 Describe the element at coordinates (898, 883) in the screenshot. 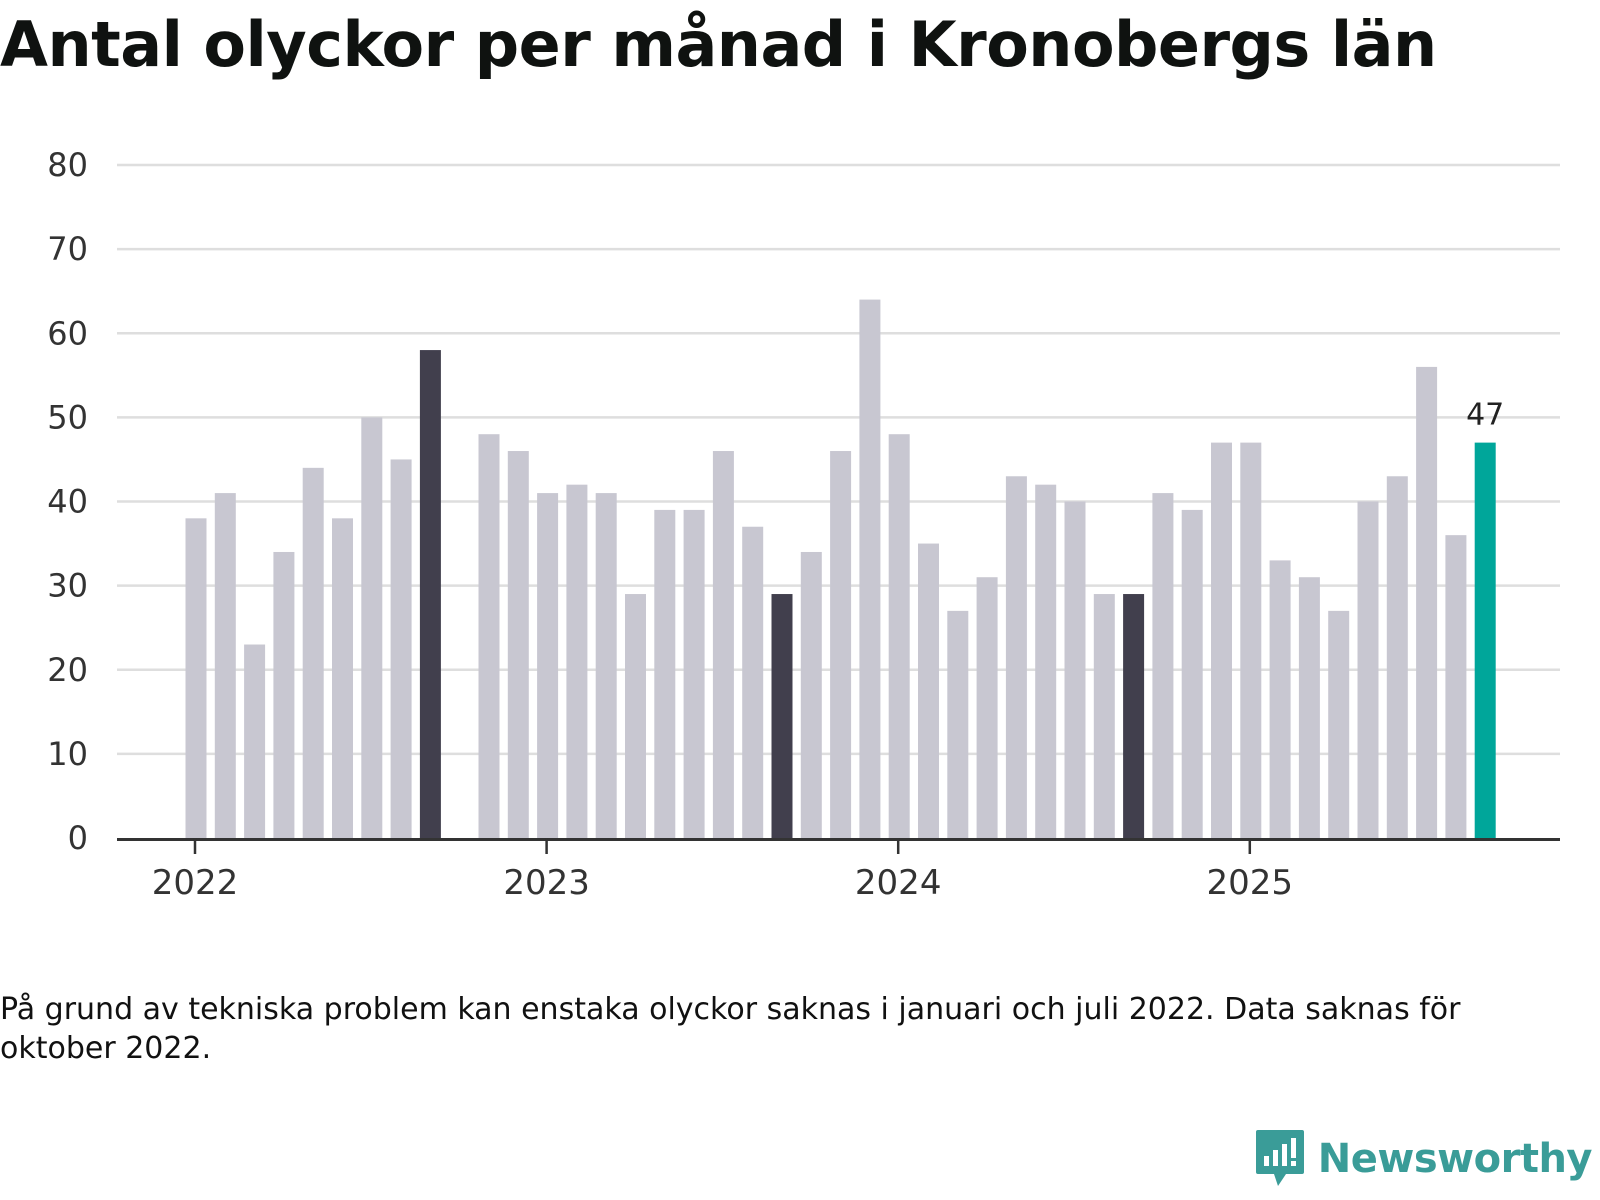

I see `x-tick-label: 2024` at that location.